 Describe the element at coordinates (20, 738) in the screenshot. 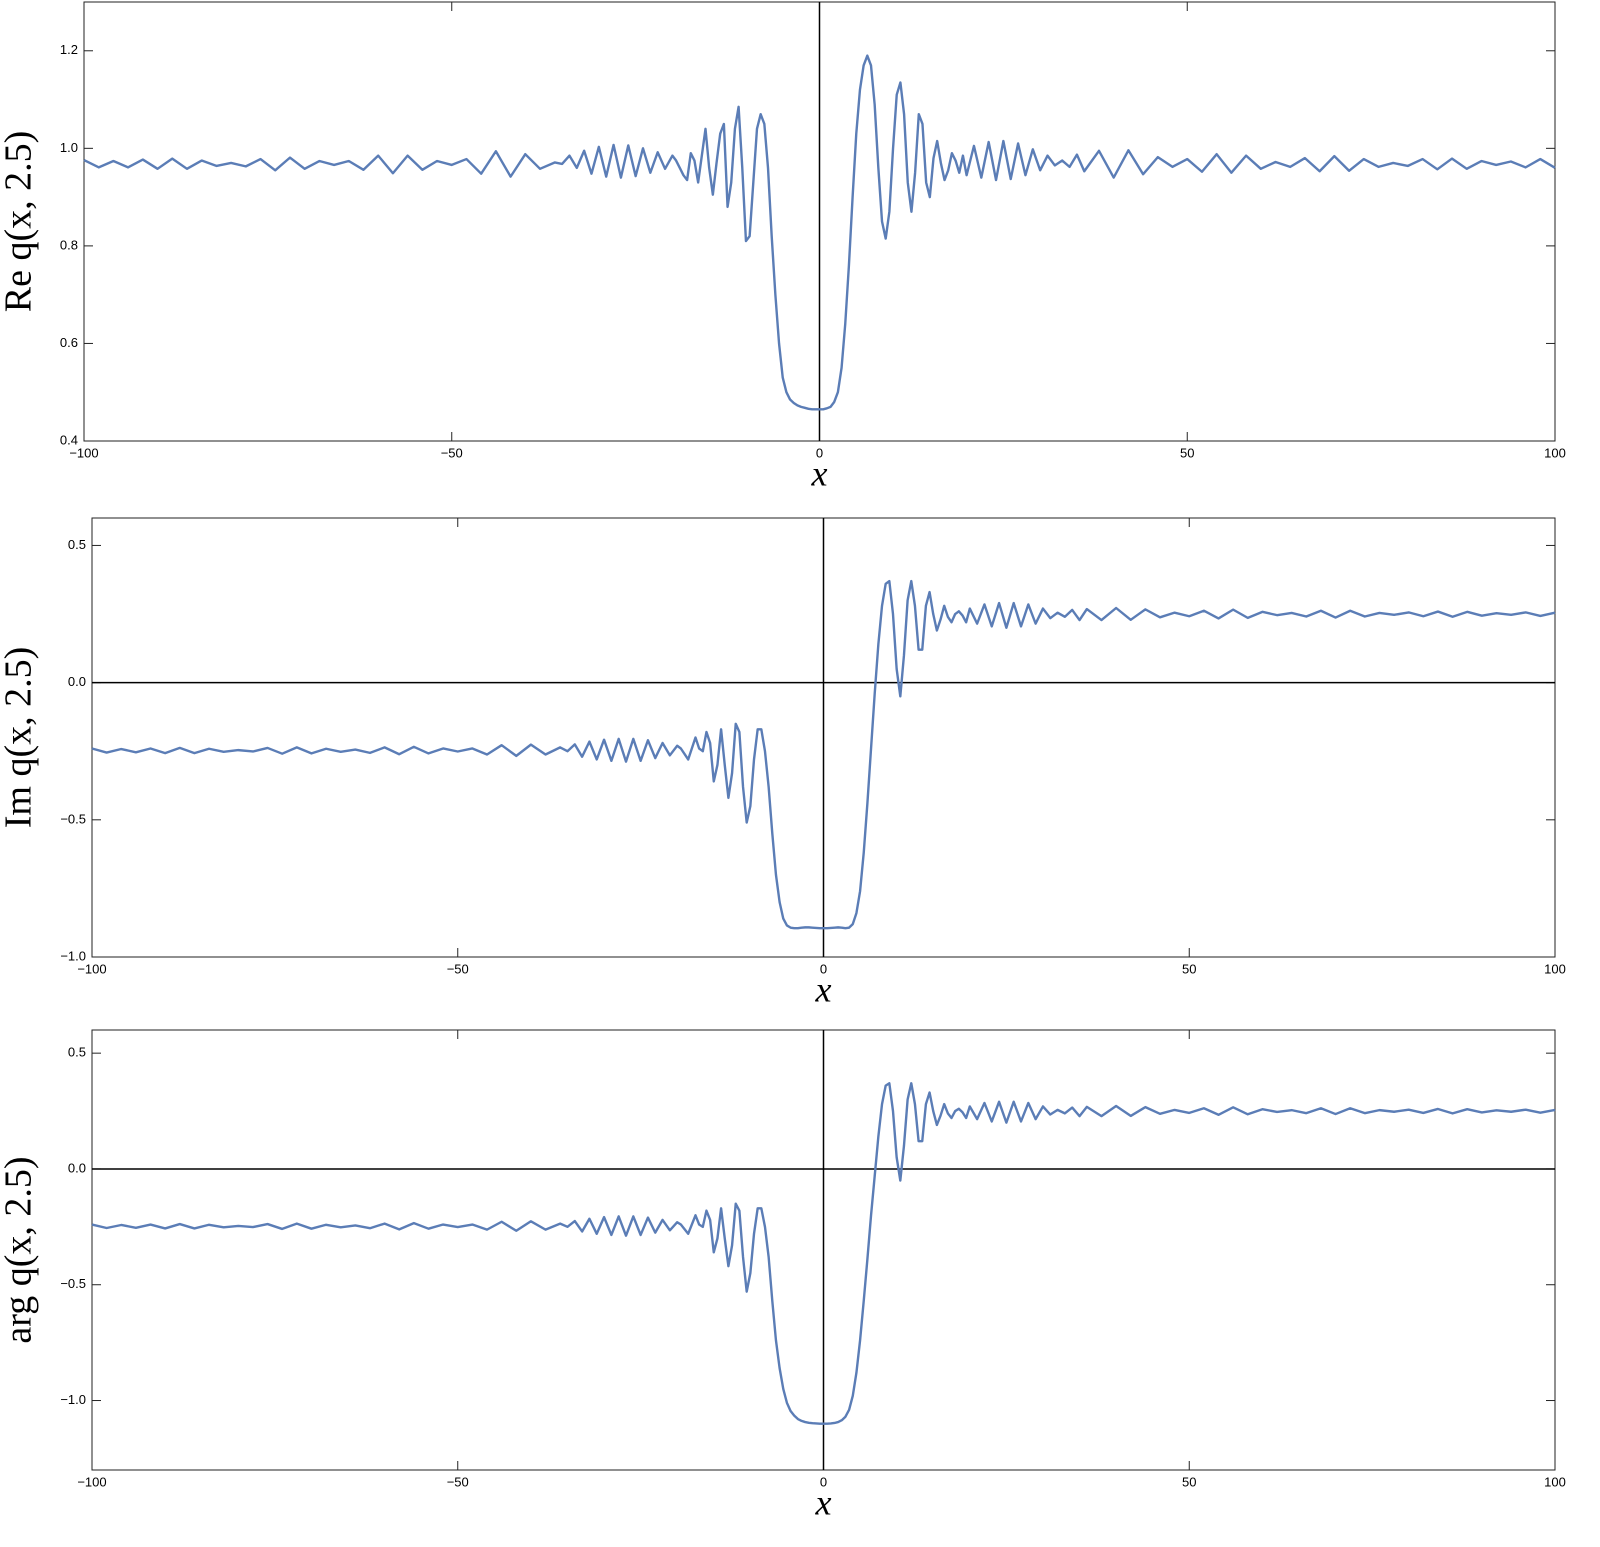

I see `y-axis-title: Im q(x, 2.5)` at that location.